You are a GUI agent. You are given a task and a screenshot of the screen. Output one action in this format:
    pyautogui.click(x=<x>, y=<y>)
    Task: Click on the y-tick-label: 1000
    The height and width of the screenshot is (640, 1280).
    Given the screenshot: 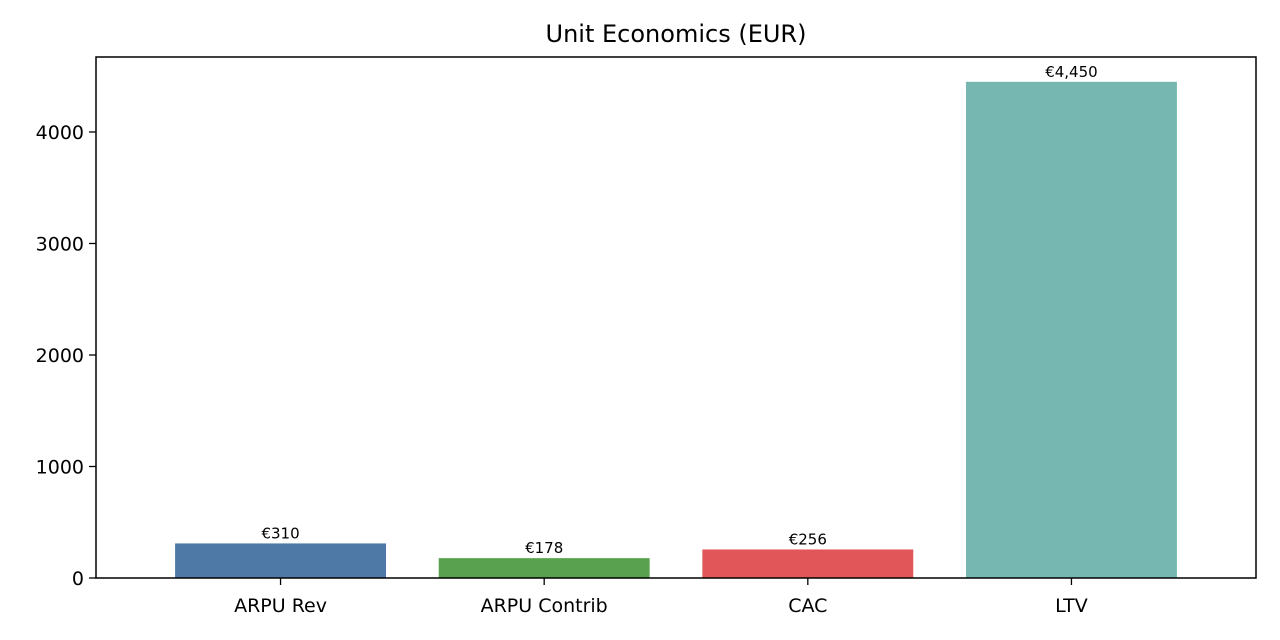 What is the action you would take?
    pyautogui.click(x=60, y=467)
    